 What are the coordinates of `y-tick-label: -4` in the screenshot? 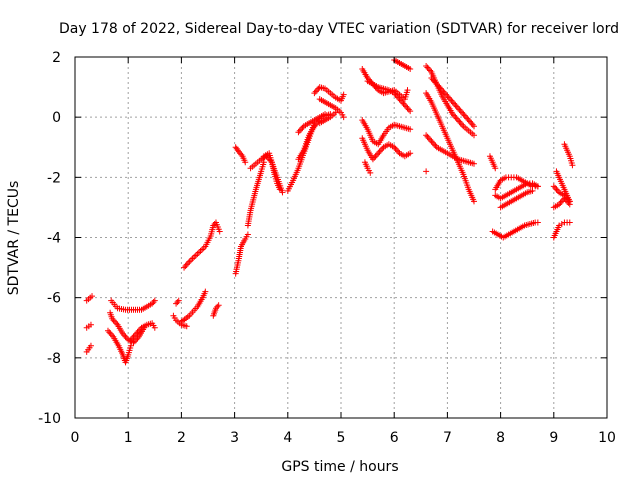 It's located at (54, 239).